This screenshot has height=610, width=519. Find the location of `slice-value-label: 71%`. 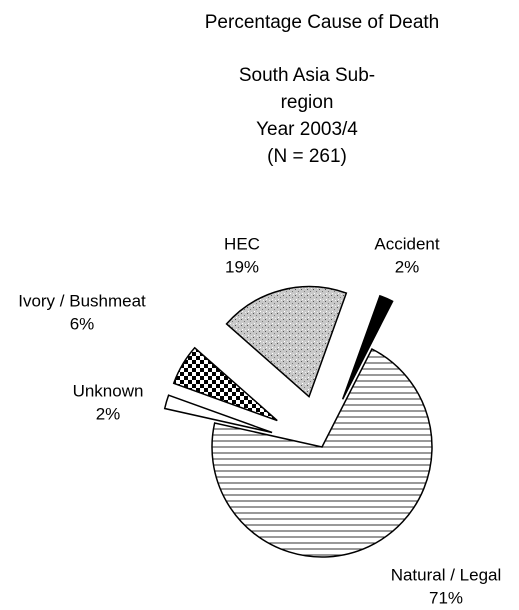

slice-value-label: 71% is located at coordinates (446, 597).